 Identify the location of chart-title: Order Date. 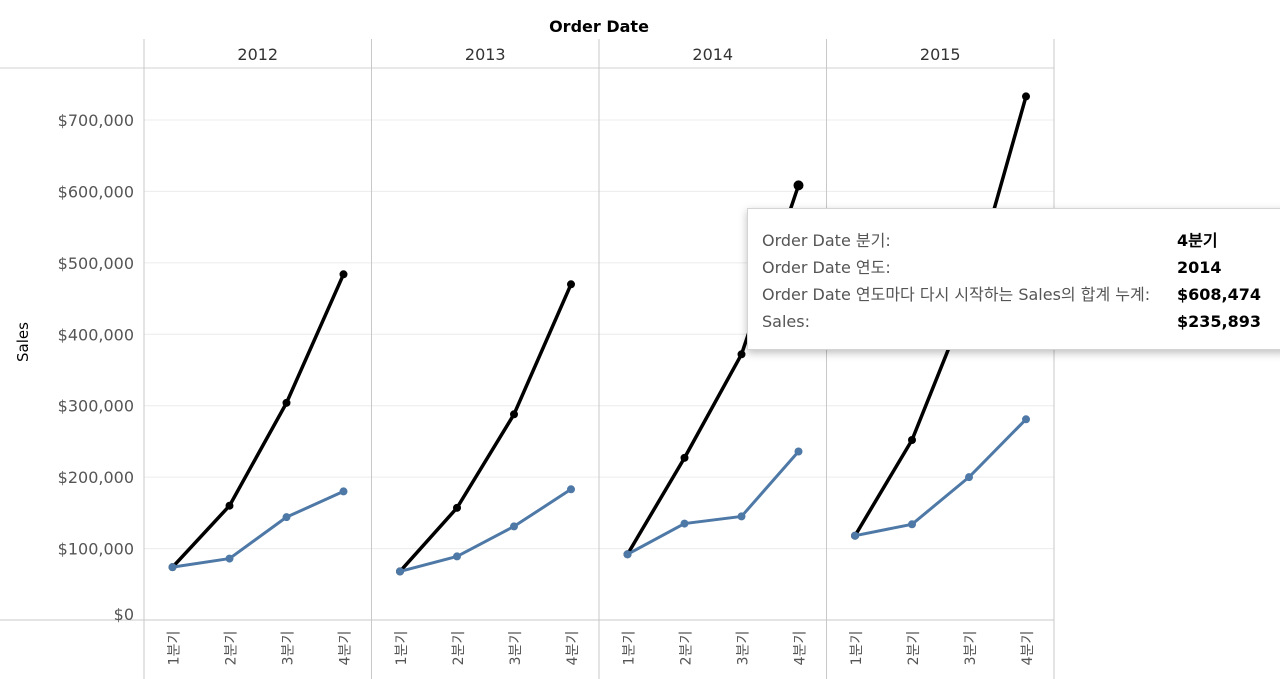
(599, 26).